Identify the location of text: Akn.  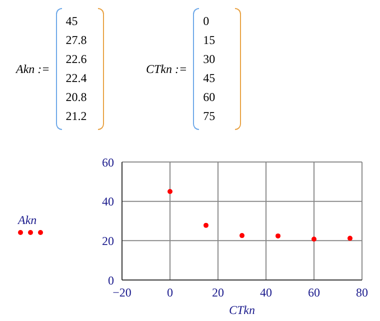
(28, 221).